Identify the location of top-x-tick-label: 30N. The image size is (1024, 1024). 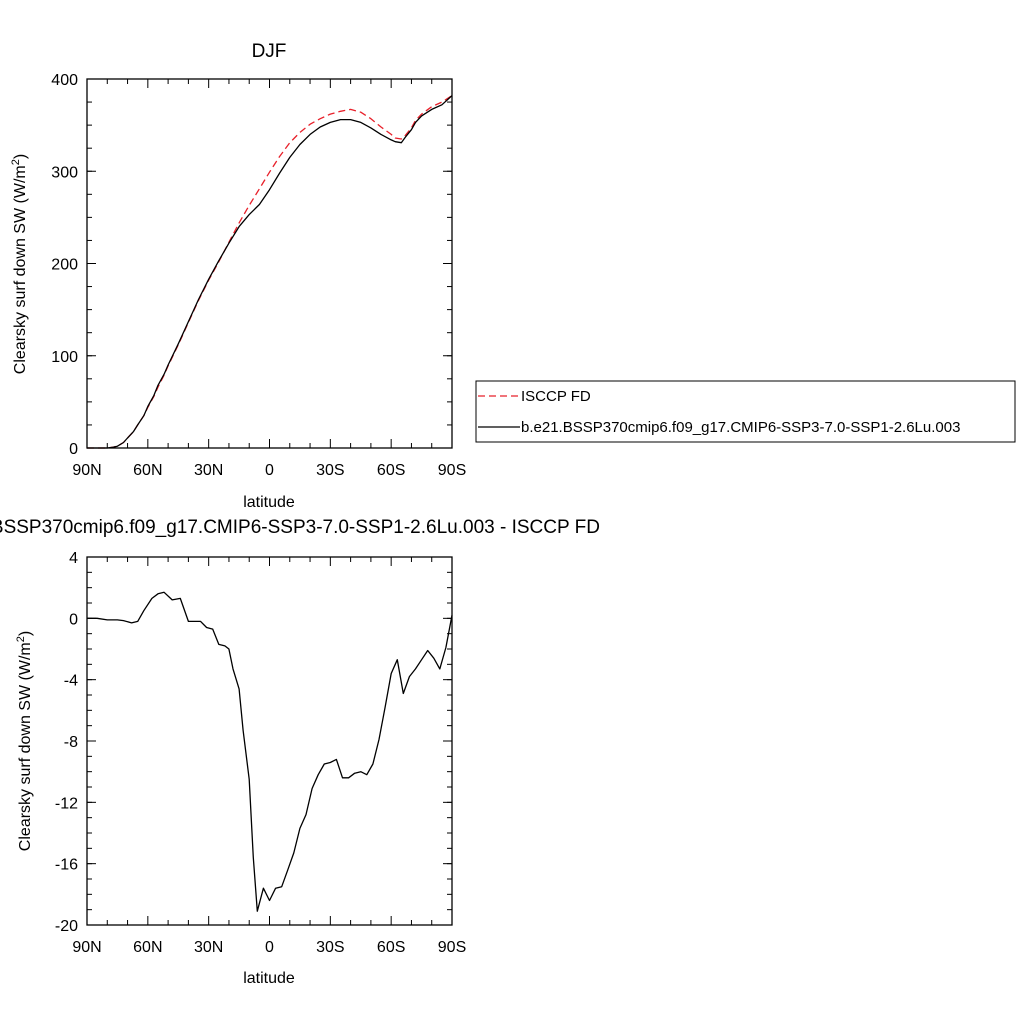
(208, 470).